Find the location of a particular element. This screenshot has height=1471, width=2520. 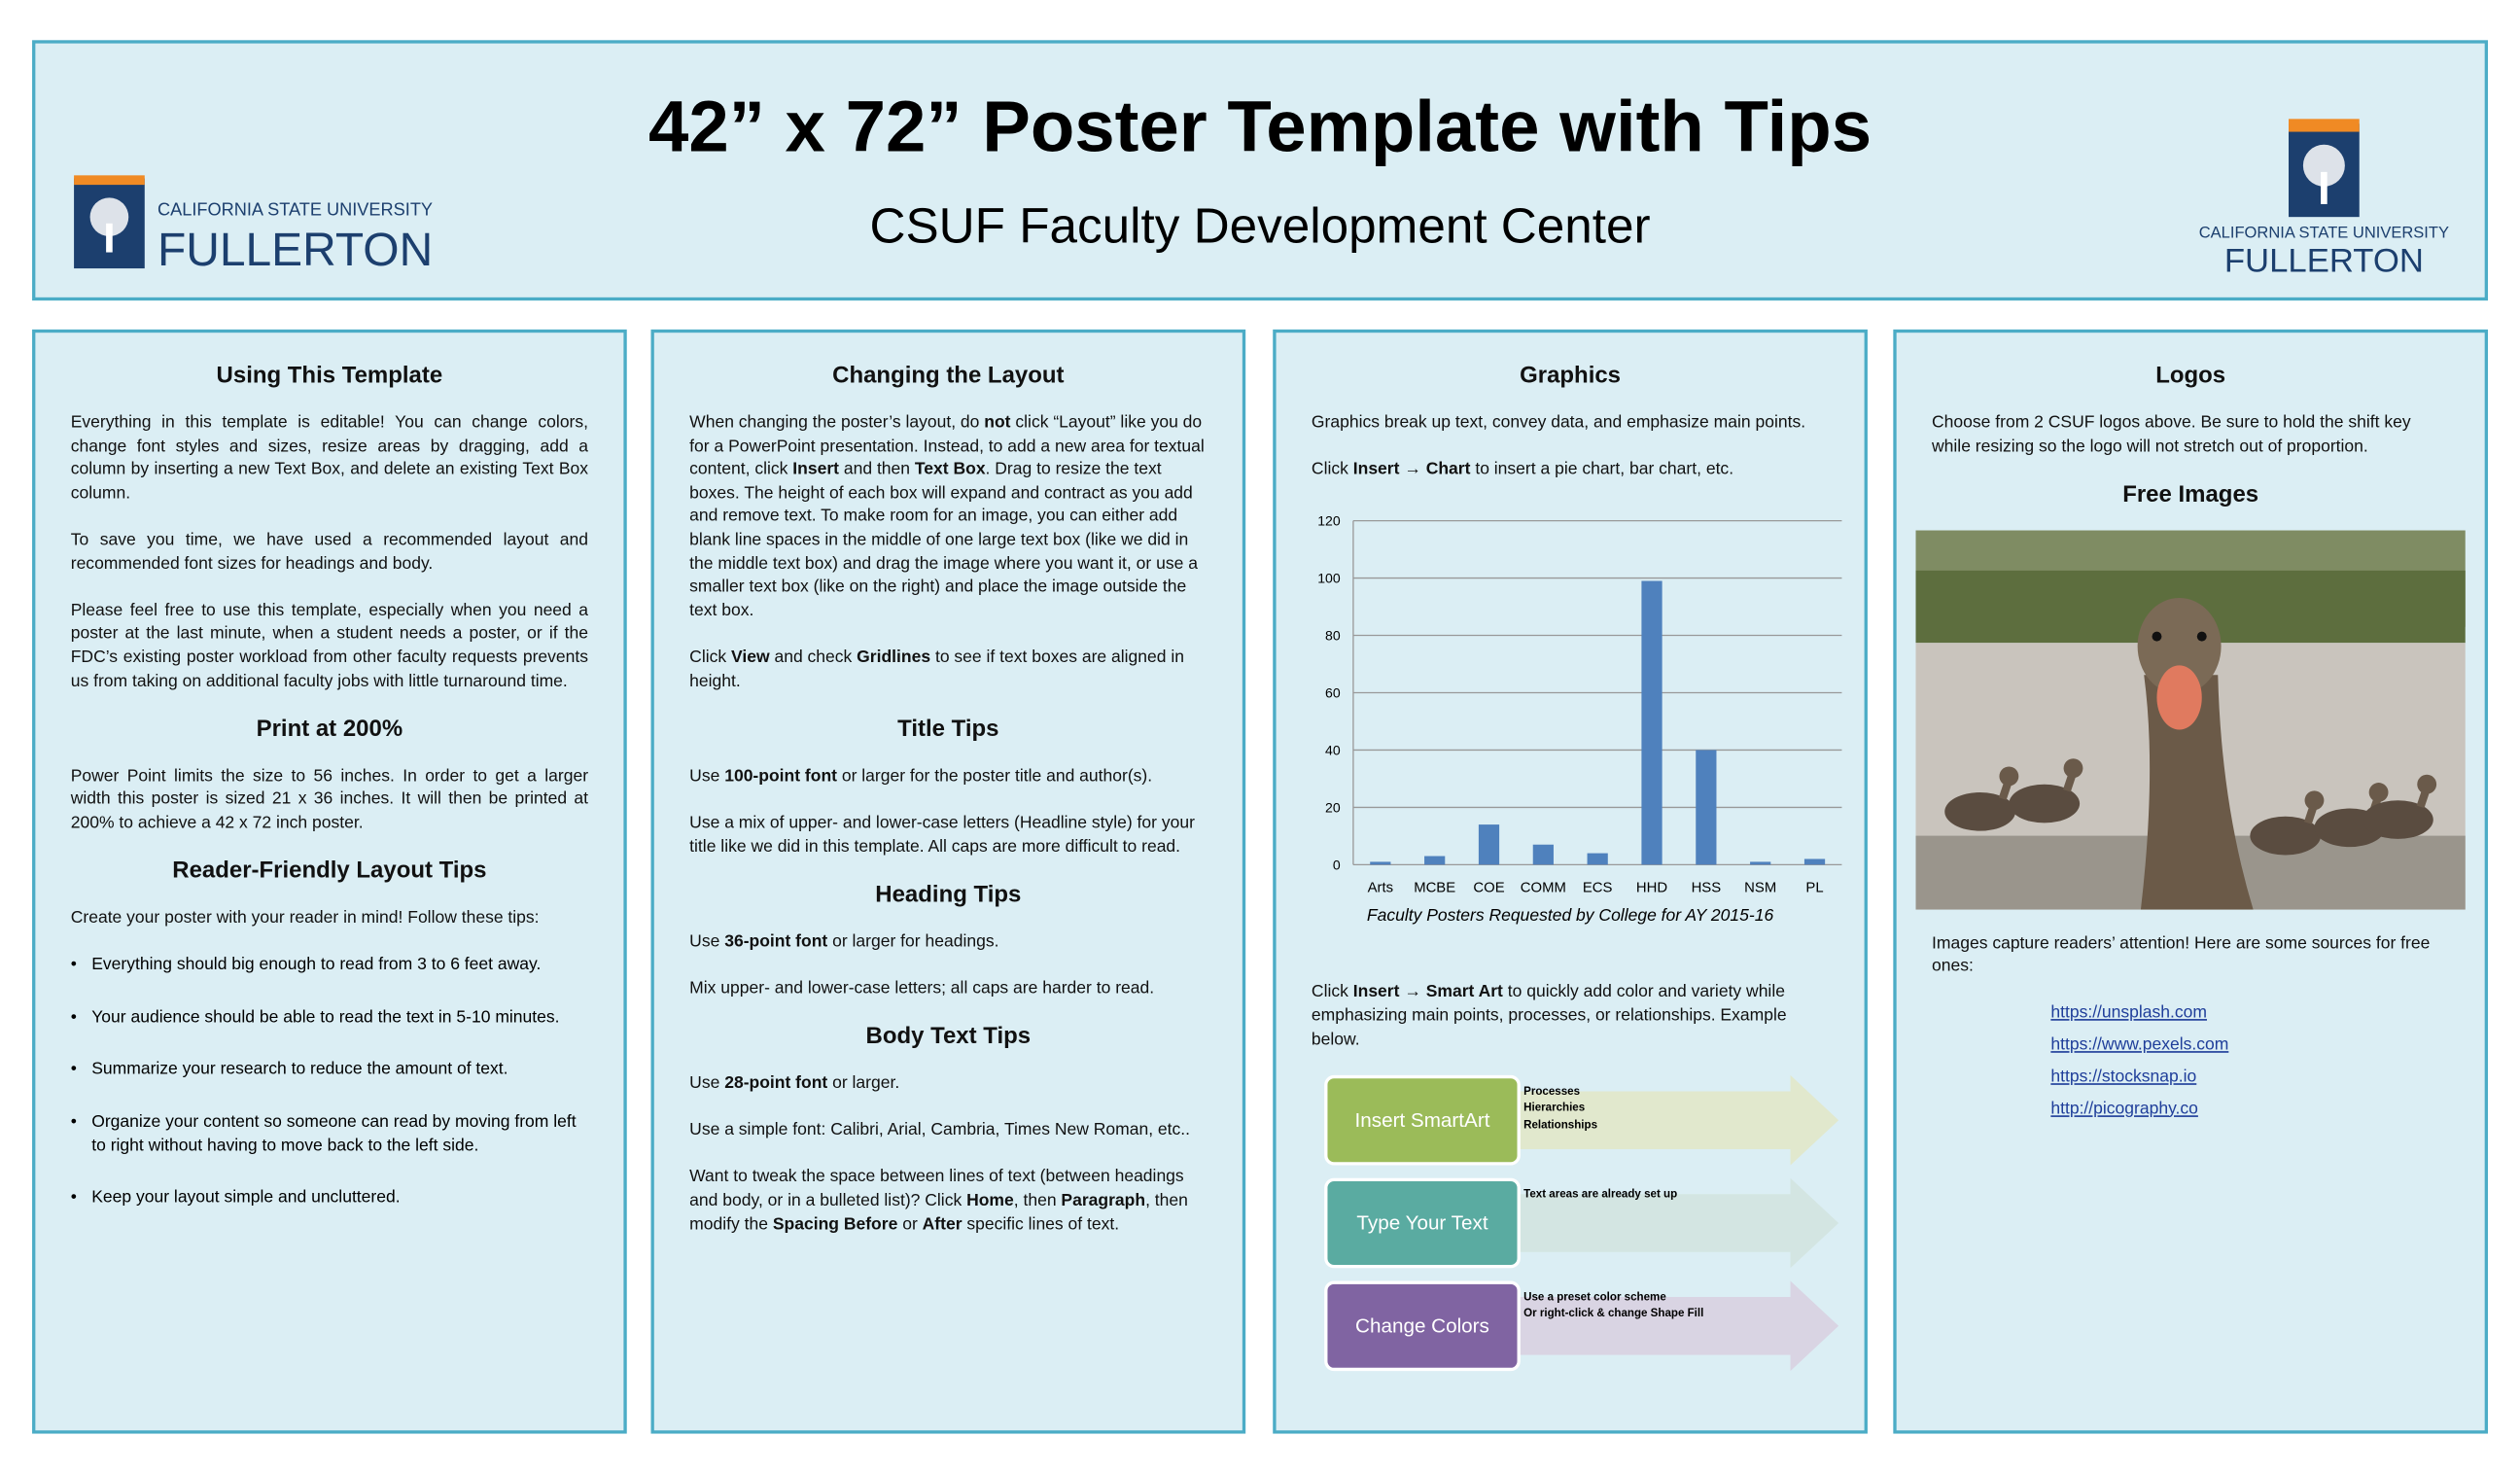

heading: Title Tips is located at coordinates (948, 729).